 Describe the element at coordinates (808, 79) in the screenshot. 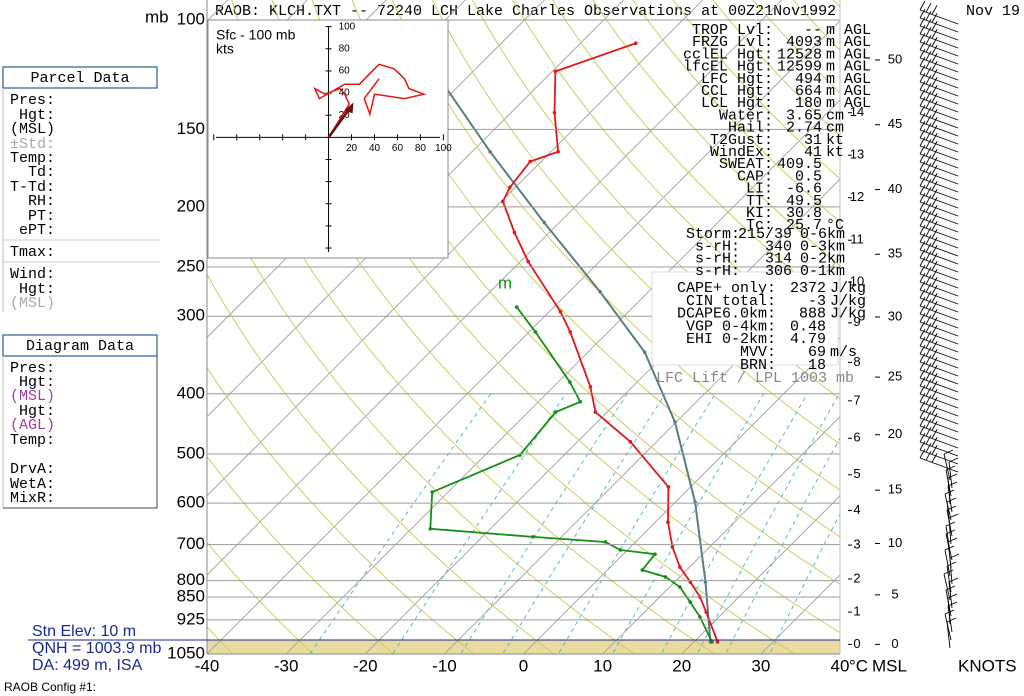

I see `index-value: 494` at that location.